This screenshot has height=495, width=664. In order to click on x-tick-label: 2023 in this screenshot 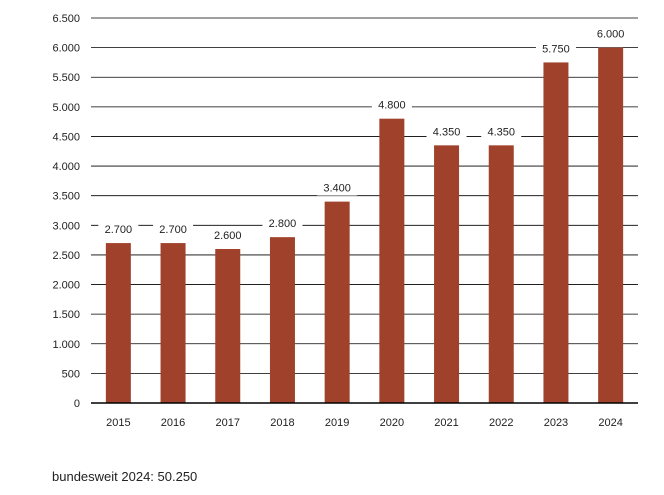, I will do `click(556, 423)`.